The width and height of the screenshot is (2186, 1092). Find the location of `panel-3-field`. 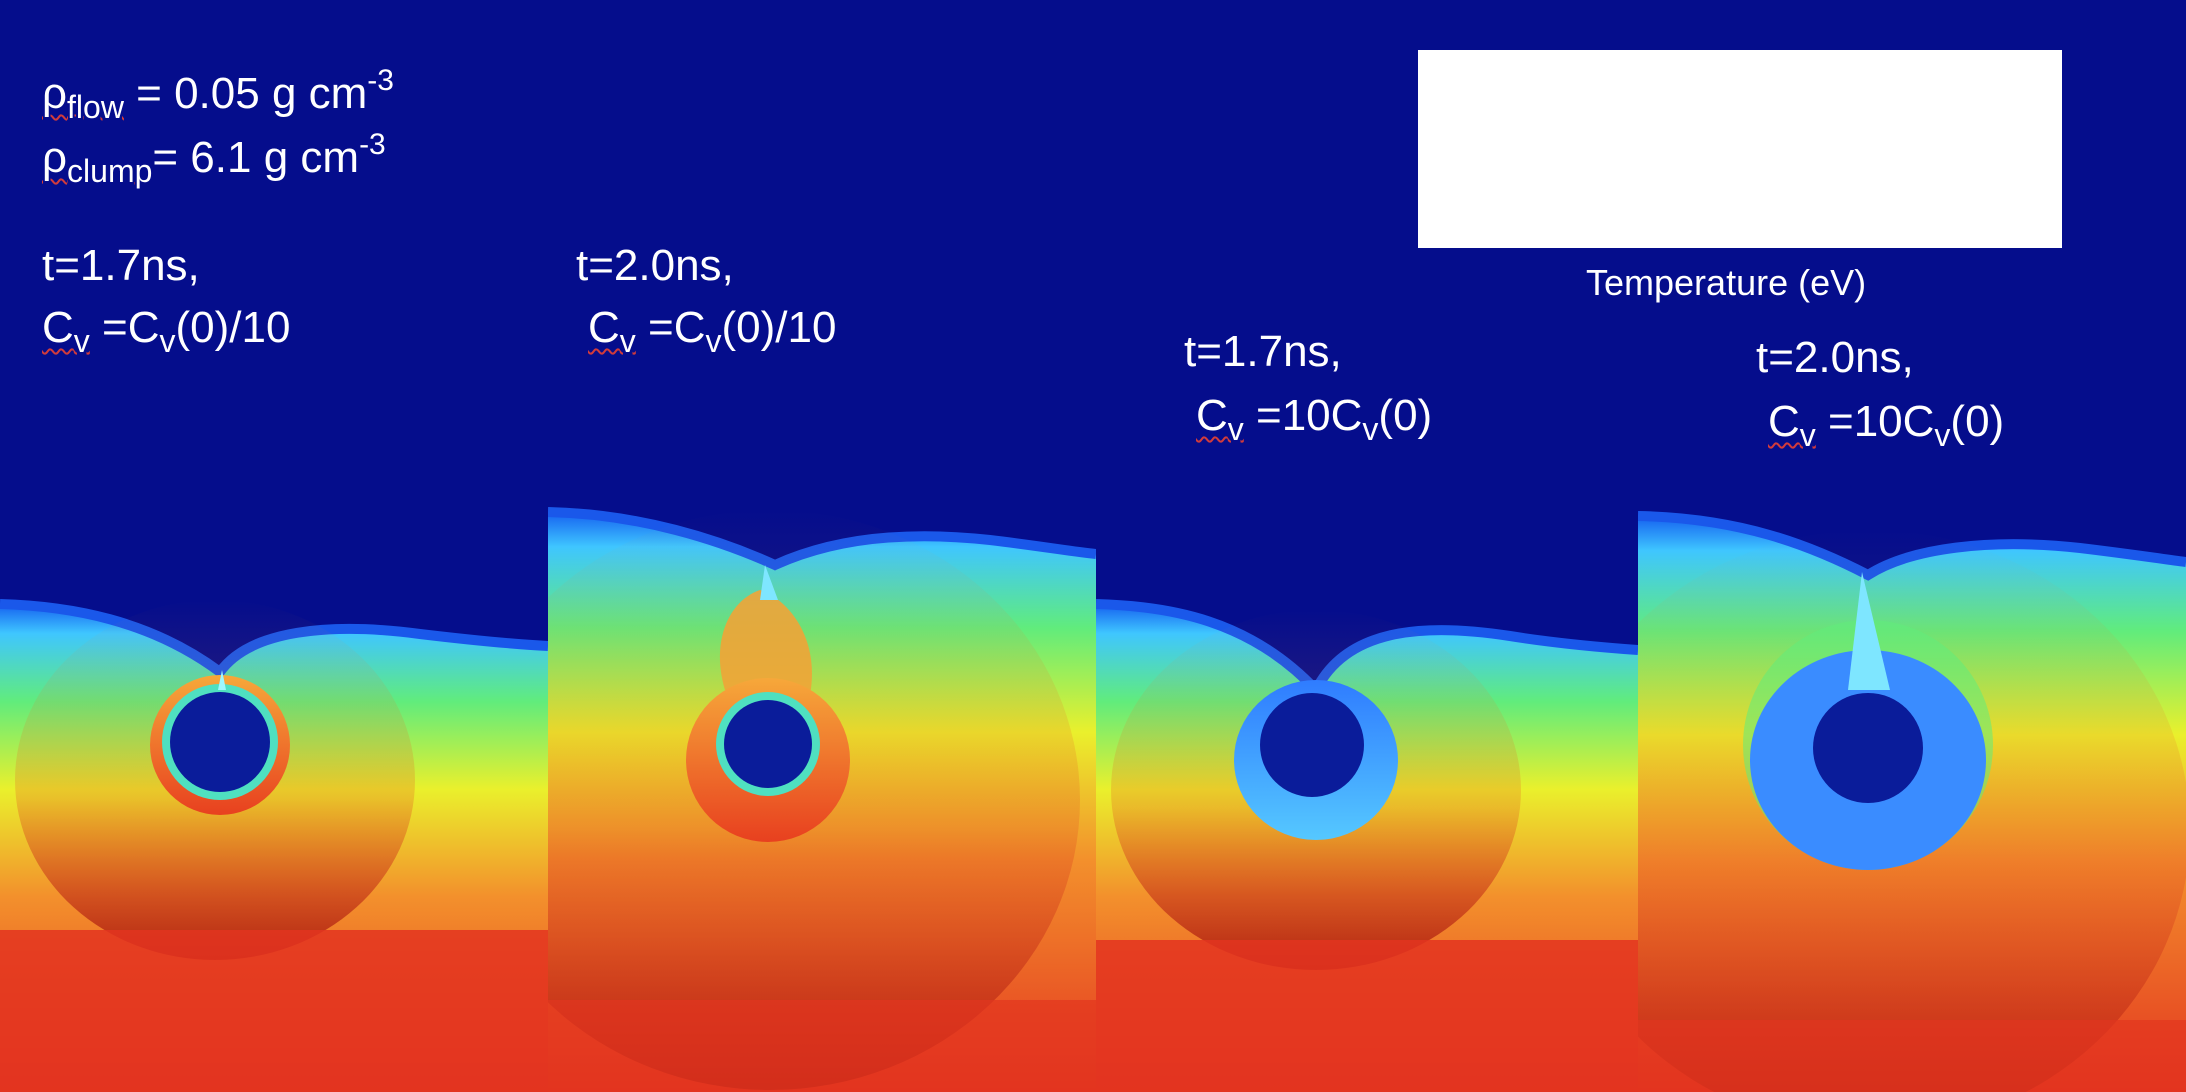

panel-3-field is located at coordinates (1367, 845).